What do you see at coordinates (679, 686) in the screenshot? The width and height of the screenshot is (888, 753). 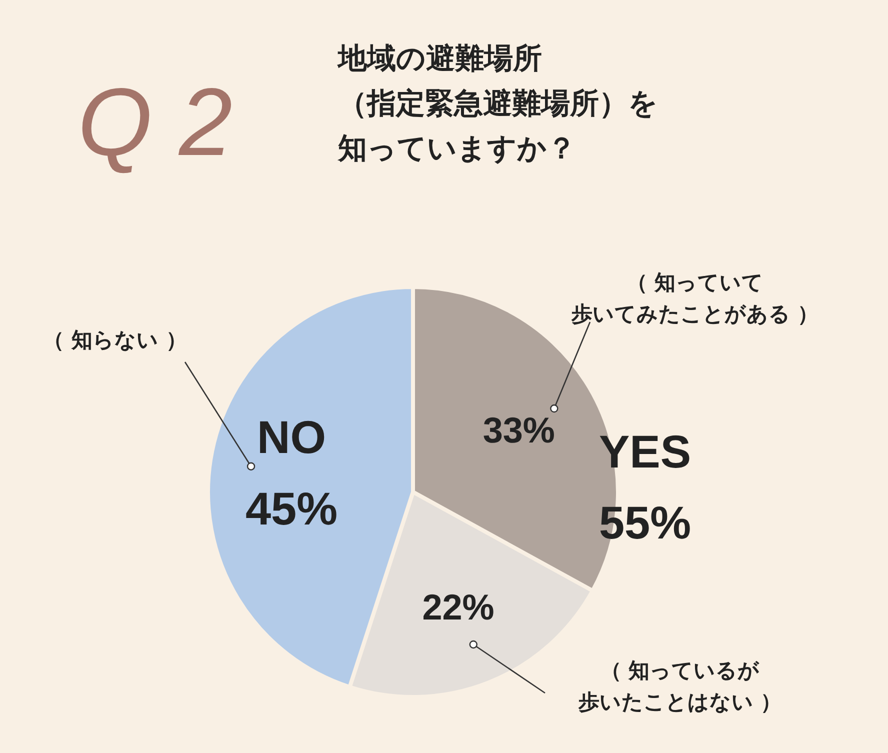 I see `slice-label: （ 知っているが歩いたことはない ）` at bounding box center [679, 686].